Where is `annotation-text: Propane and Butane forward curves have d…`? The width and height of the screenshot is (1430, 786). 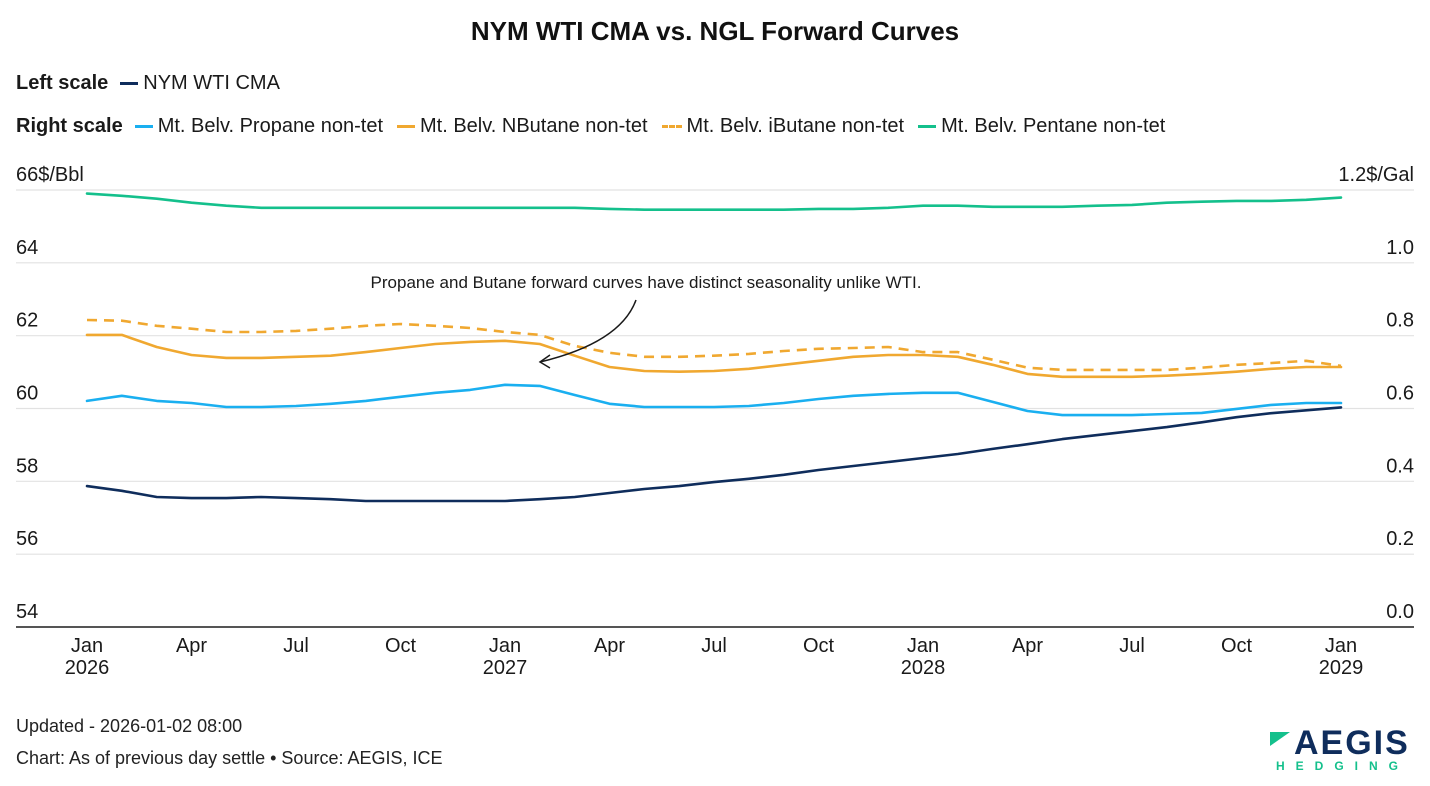 annotation-text: Propane and Butane forward curves have d… is located at coordinates (646, 282).